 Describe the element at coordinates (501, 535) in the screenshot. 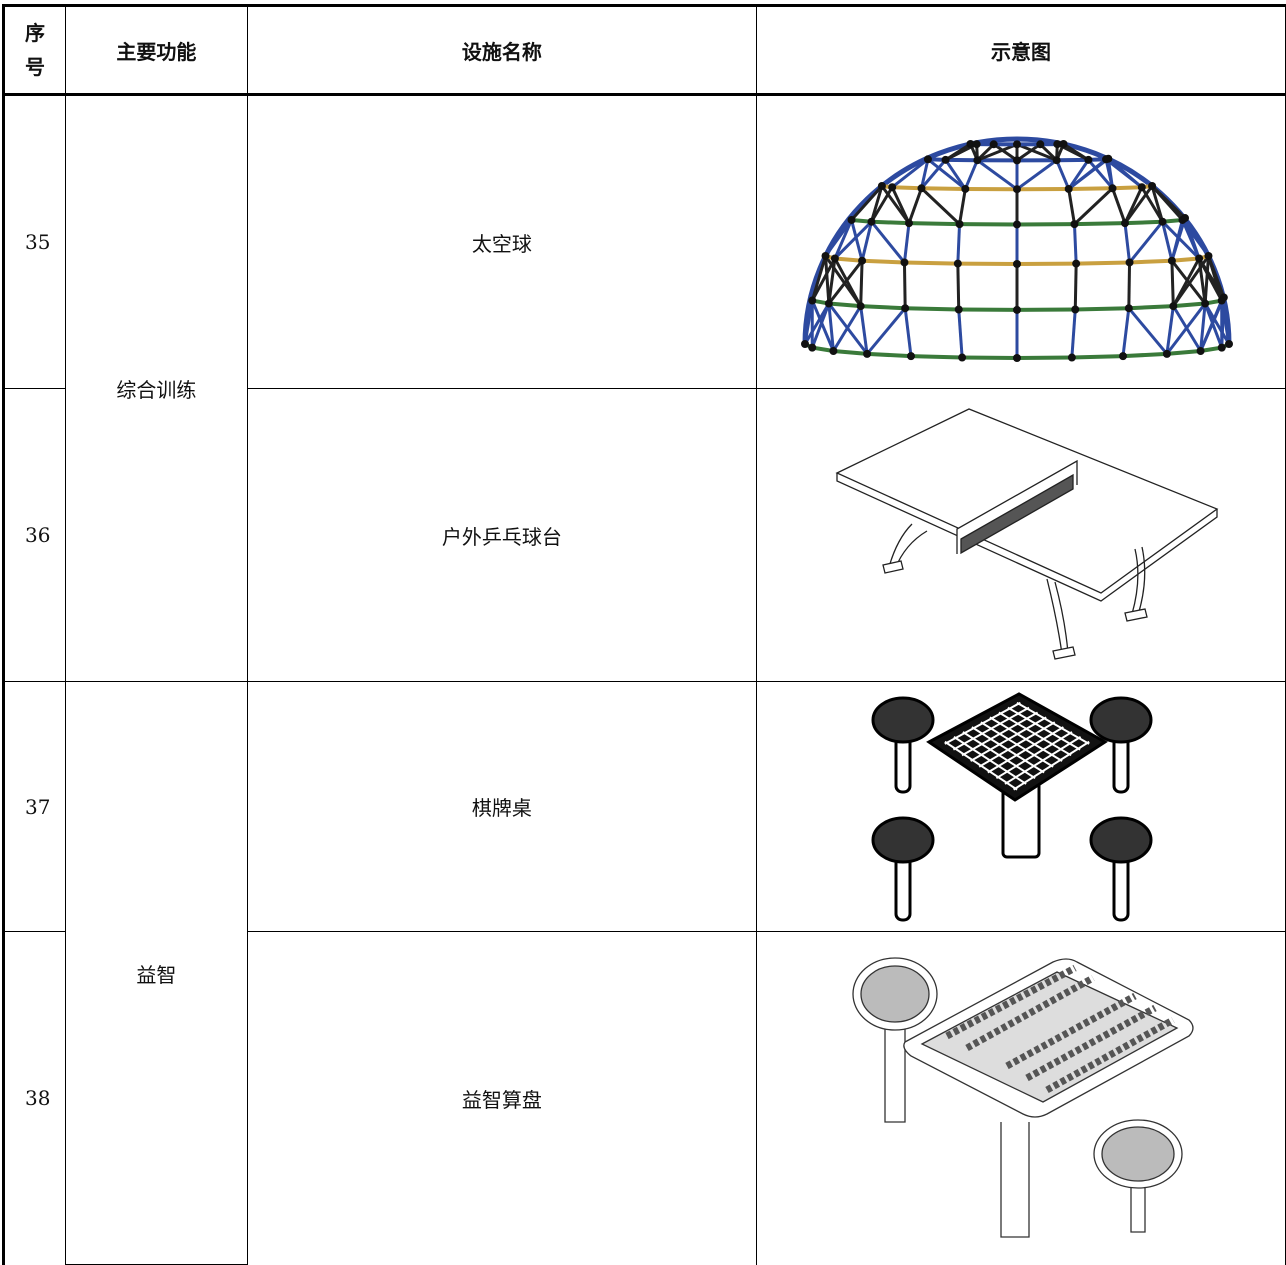

I see `facility-name: 户外乒乓球台` at that location.